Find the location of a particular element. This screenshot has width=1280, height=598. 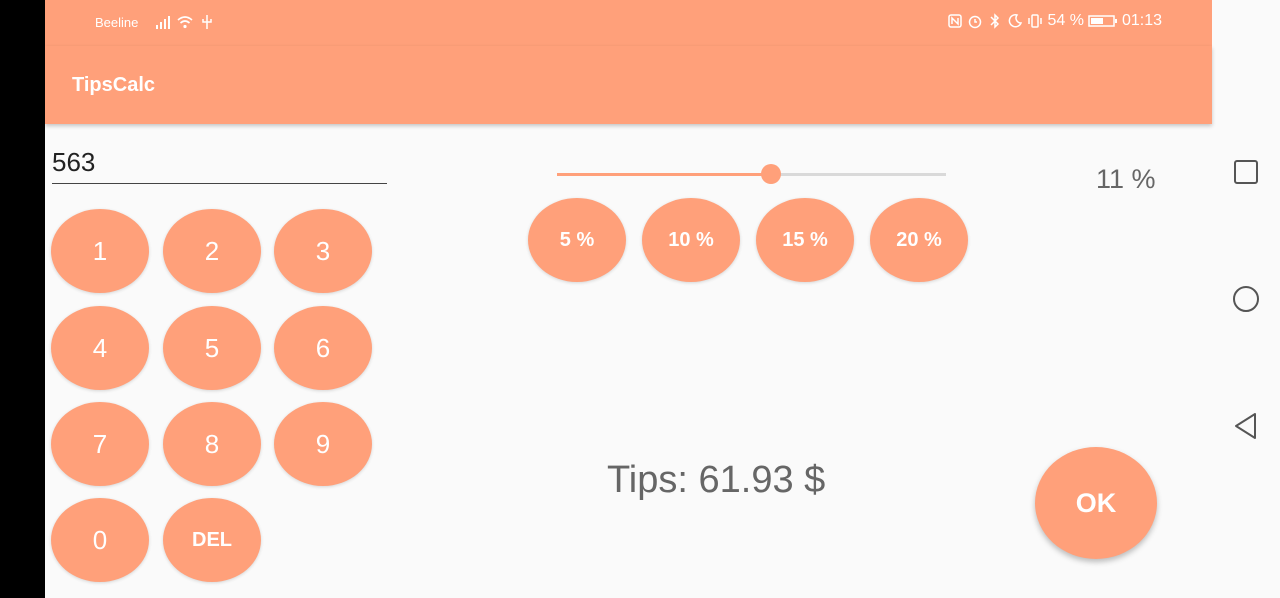

moon-icon is located at coordinates (1016, 21).